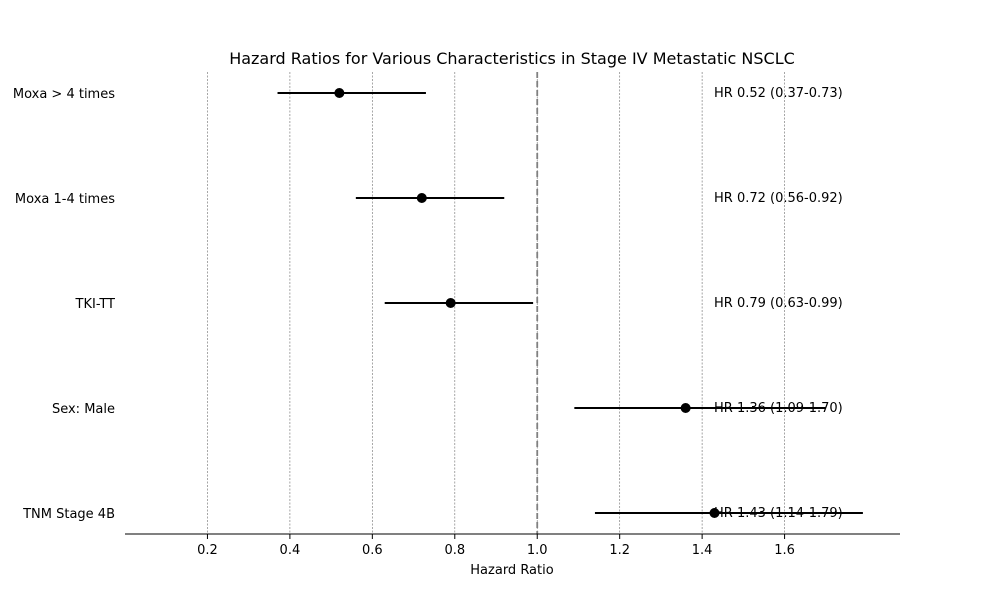 This screenshot has width=1000, height=600. I want to click on hr-annotation: HR 0.79 (0.63-0.99), so click(778, 303).